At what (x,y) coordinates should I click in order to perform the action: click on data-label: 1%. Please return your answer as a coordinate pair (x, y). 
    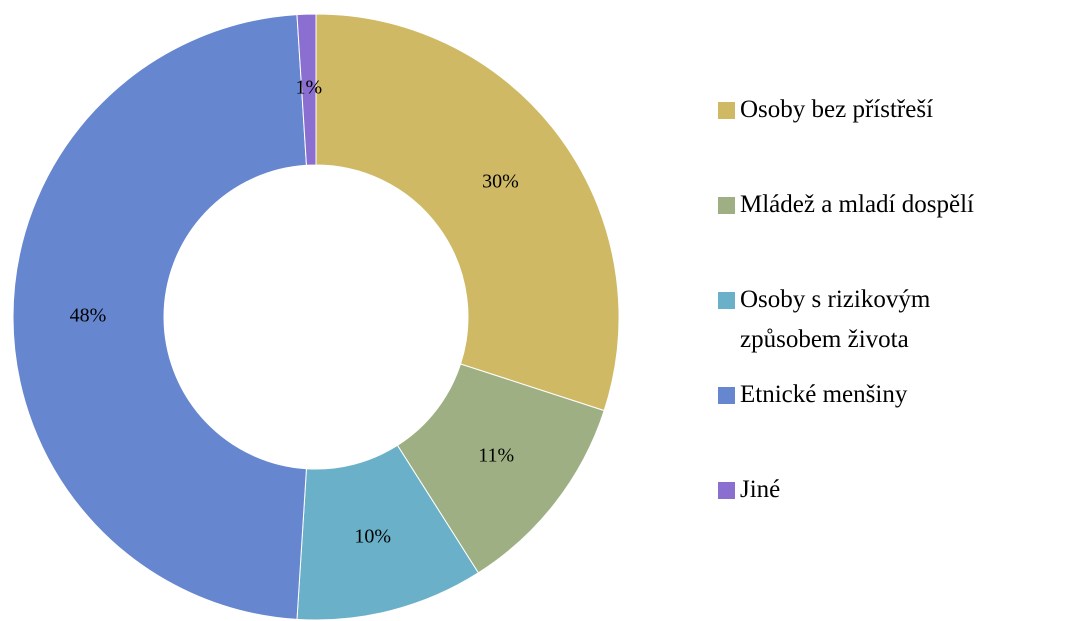
    Looking at the image, I should click on (309, 88).